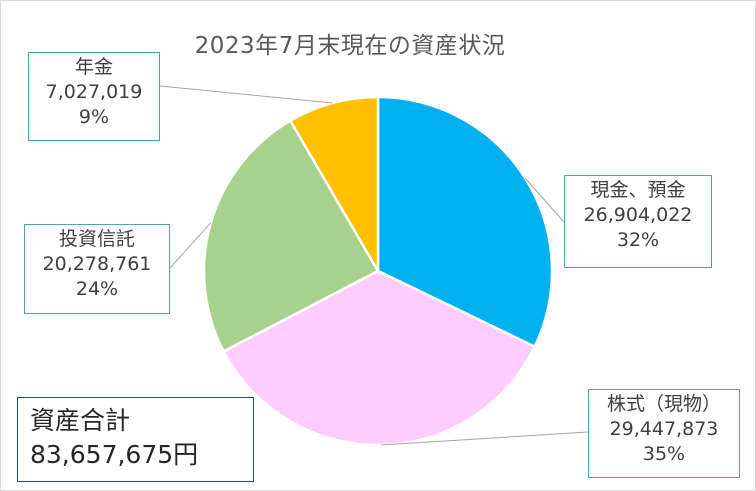  I want to click on data-label-stocks: 株式（現物） 29,447,873 35%, so click(664, 433).